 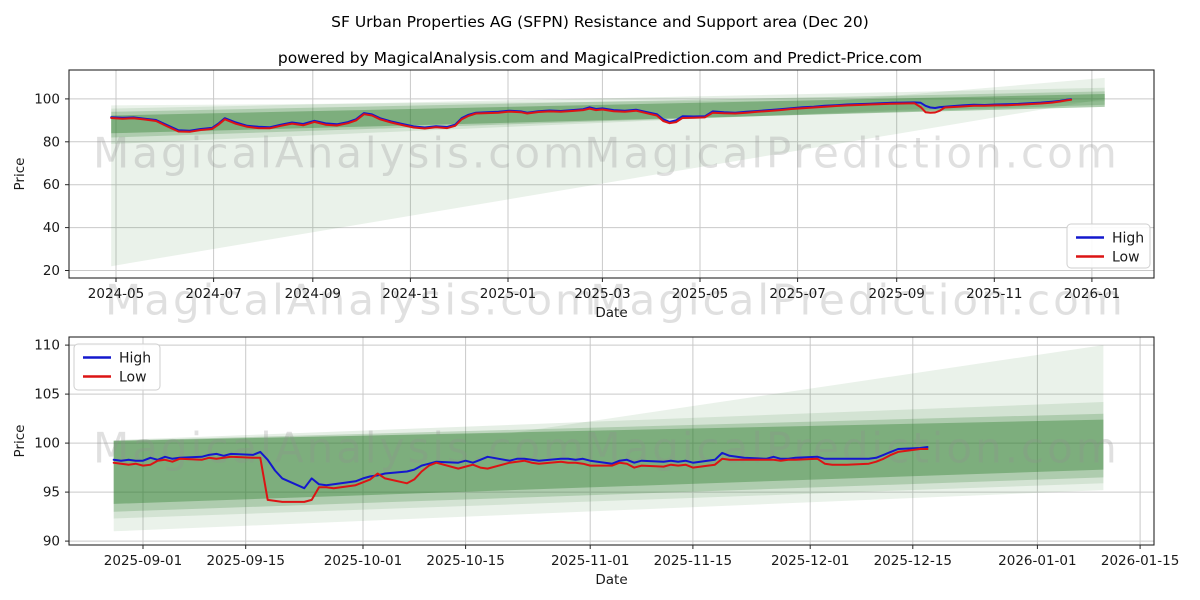 I want to click on x-tick-label: 2025-10-15, so click(x=465, y=561).